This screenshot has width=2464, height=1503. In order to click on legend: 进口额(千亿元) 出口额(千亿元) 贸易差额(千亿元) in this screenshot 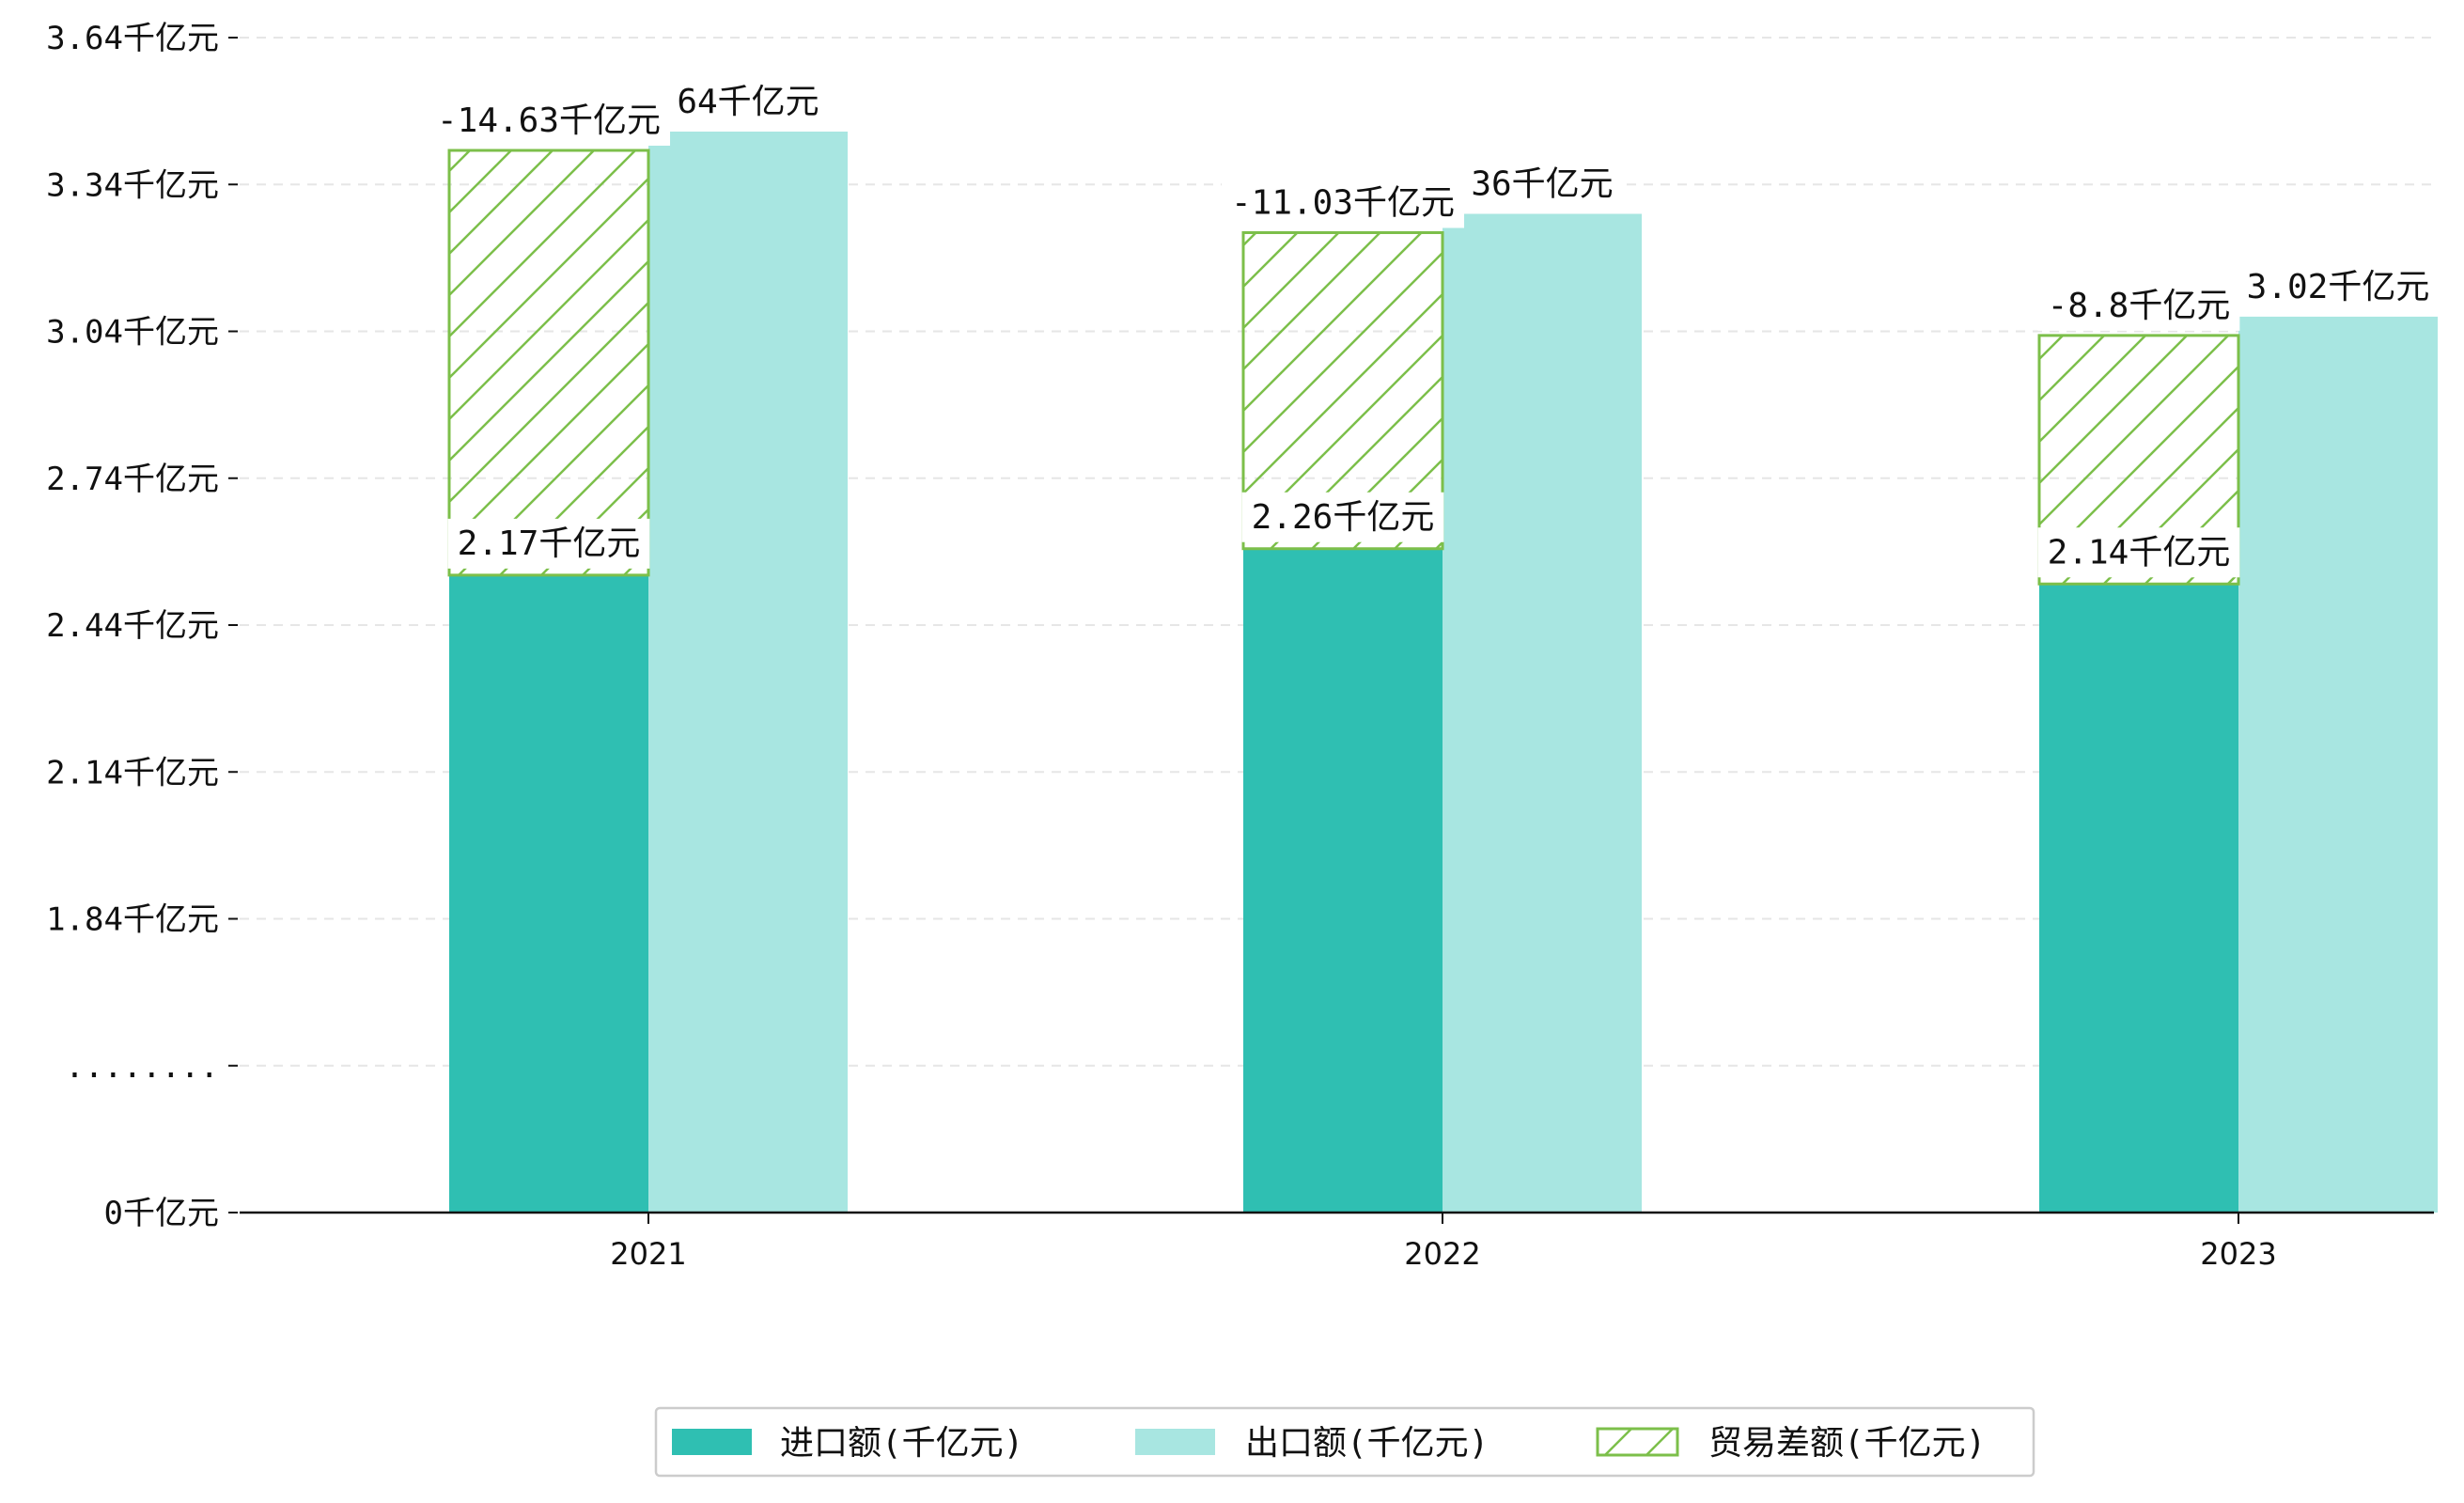, I will do `click(1344, 1442)`.